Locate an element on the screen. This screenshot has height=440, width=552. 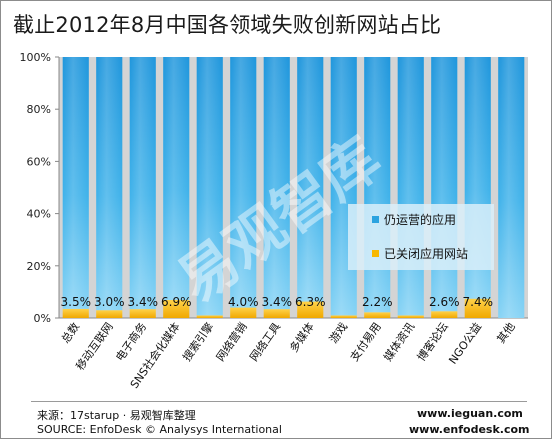
y-tick-label: 20% is located at coordinates (39, 266).